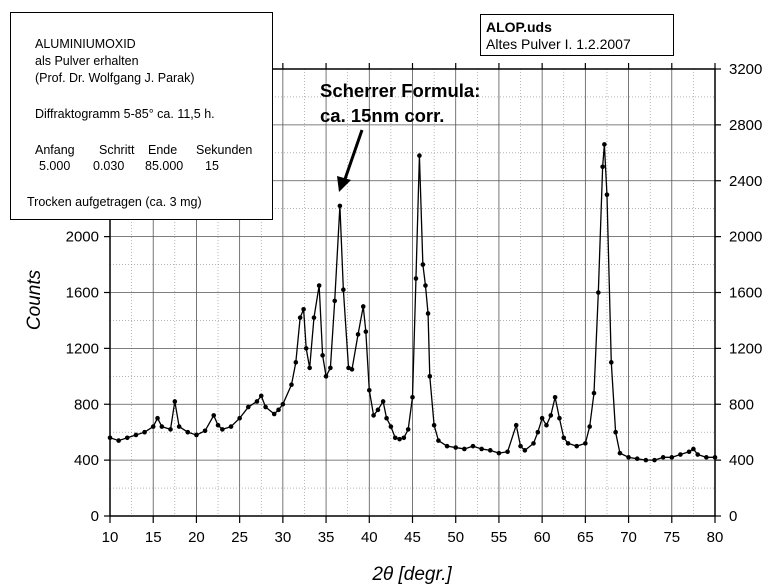  What do you see at coordinates (86, 404) in the screenshot?
I see `y-tick-label-left: 800` at bounding box center [86, 404].